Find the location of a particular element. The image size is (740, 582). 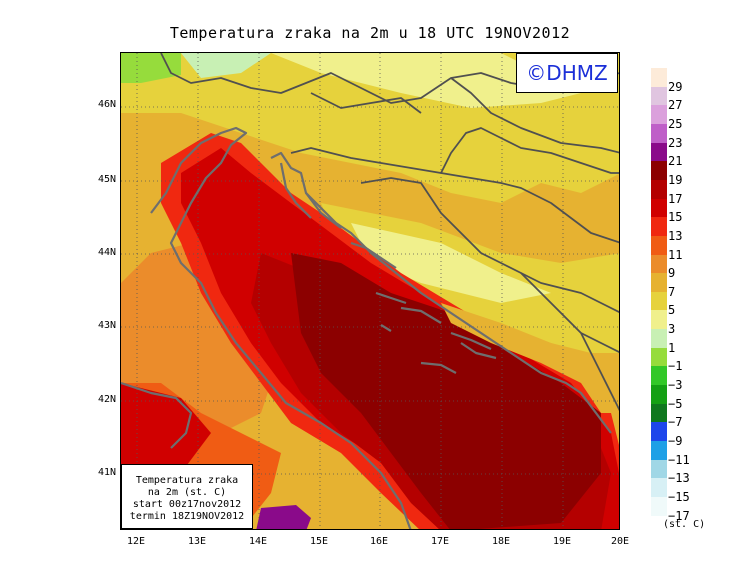

field-nw-green is located at coordinates (151, 68).